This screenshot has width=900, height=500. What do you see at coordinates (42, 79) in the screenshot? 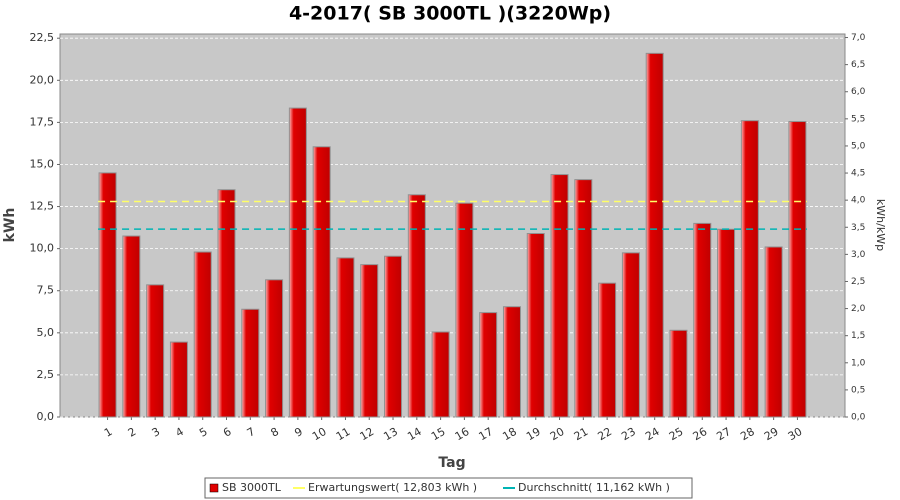
I see `y-tick-label: 20,0` at bounding box center [42, 79].